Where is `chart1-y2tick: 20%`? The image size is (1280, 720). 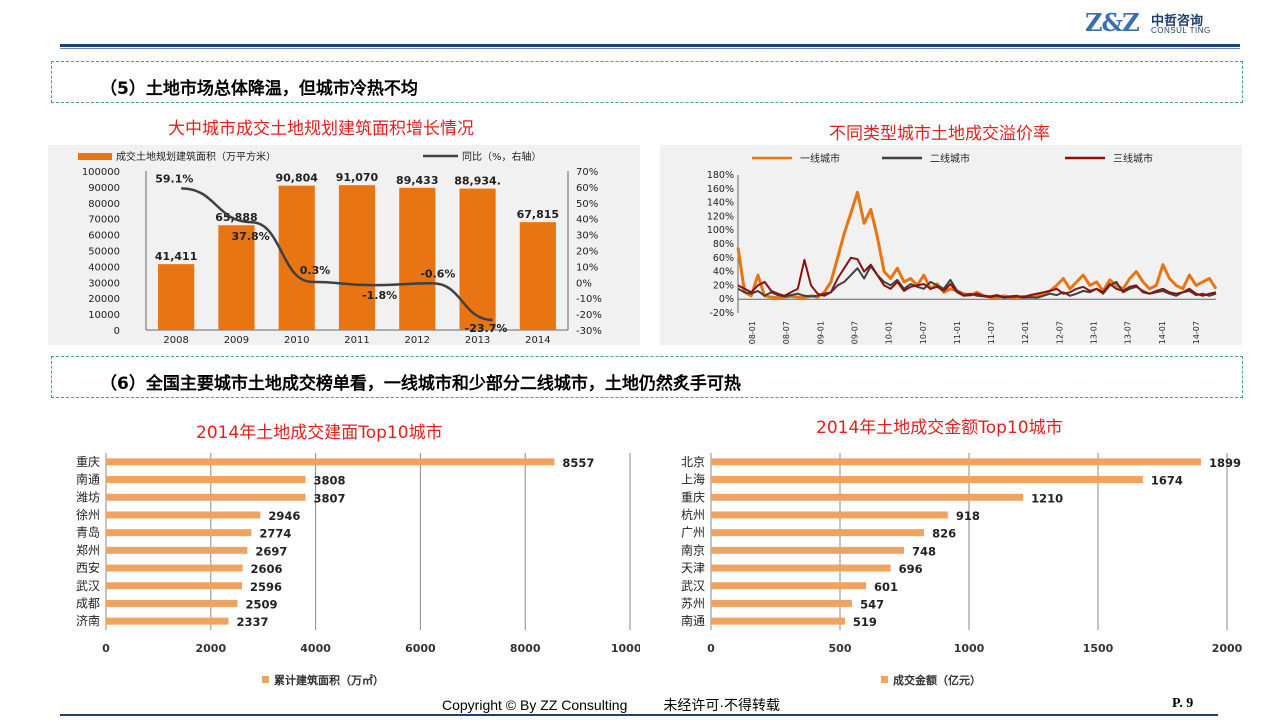
chart1-y2tick: 20% is located at coordinates (587, 252).